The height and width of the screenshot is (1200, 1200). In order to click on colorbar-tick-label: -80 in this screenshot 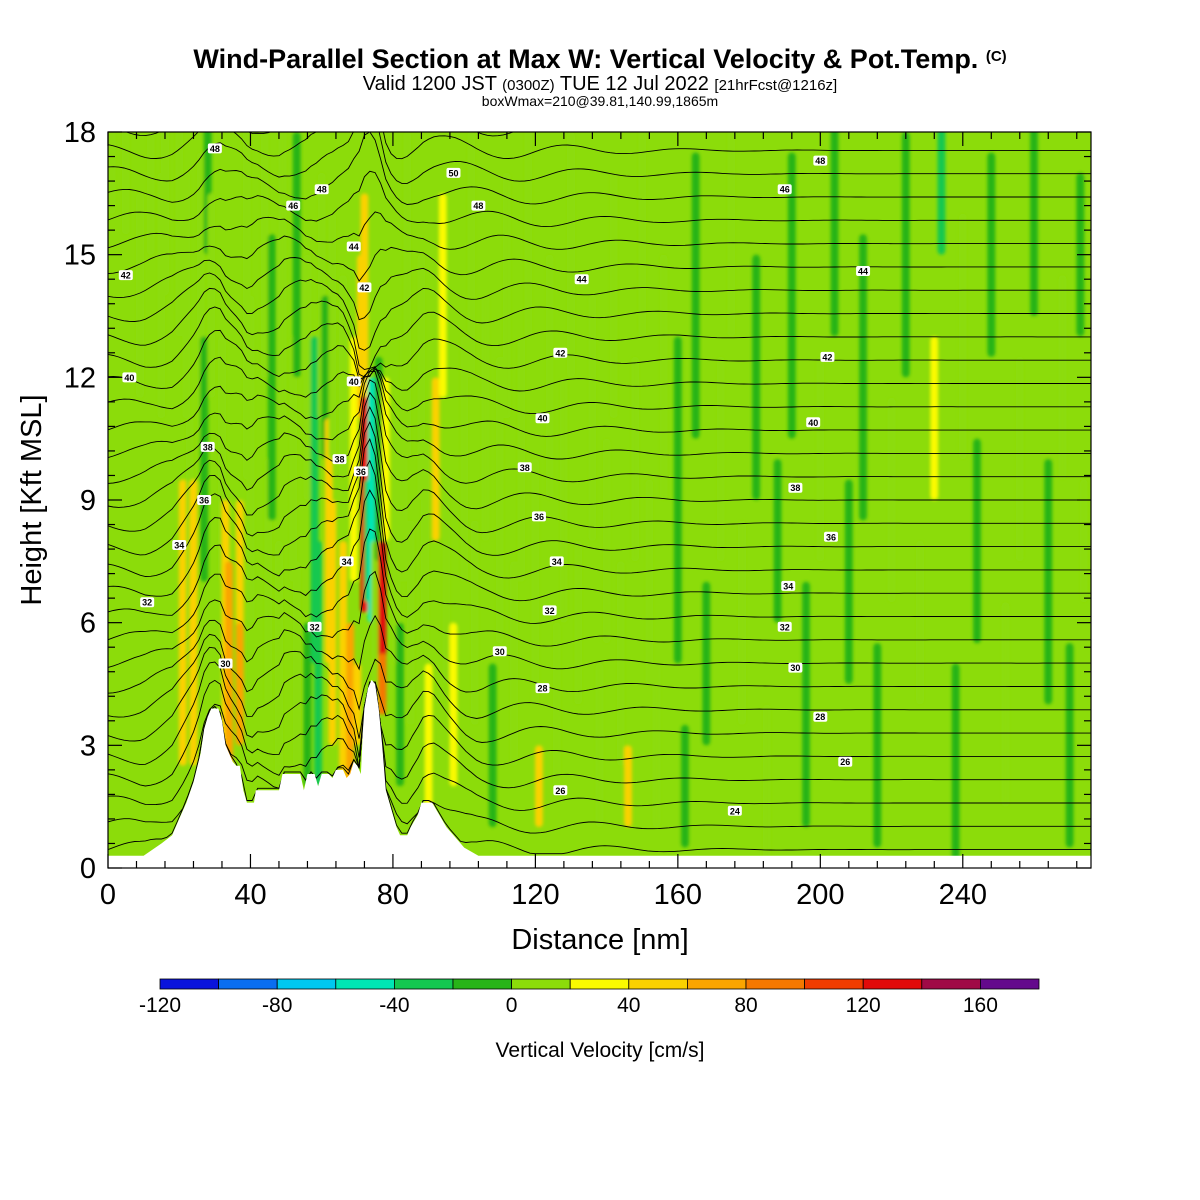, I will do `click(277, 1005)`.